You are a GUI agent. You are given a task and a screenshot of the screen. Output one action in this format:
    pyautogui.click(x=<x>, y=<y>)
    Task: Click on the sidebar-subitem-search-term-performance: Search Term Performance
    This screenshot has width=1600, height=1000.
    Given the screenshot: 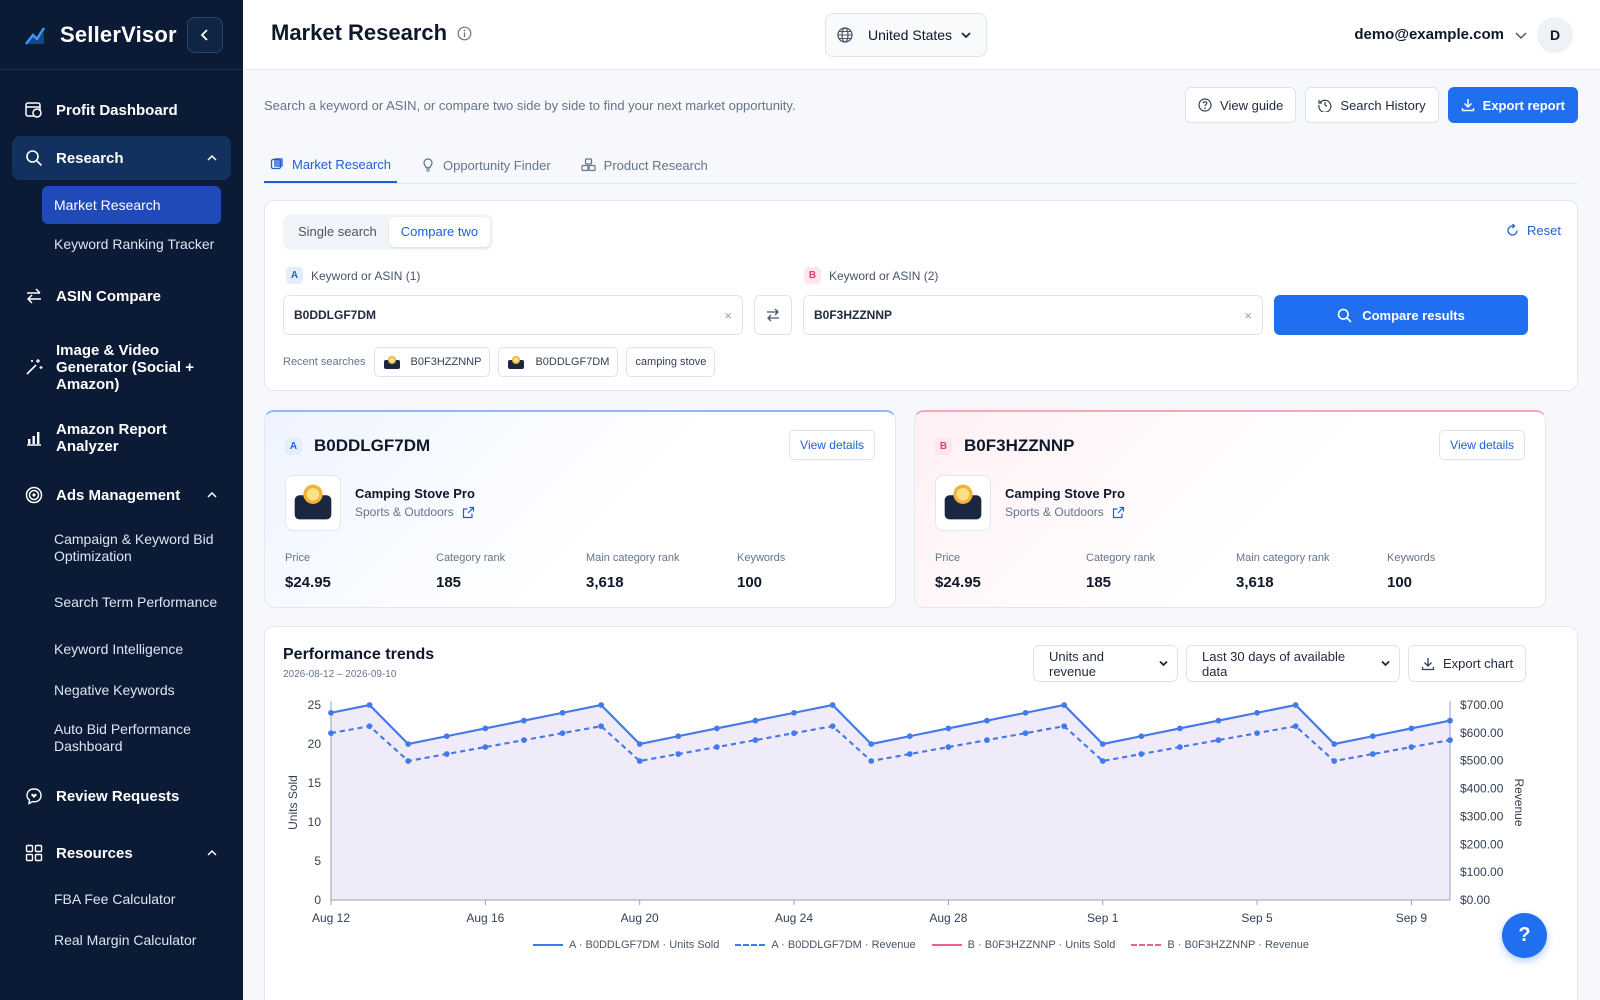 What is the action you would take?
    pyautogui.click(x=136, y=601)
    